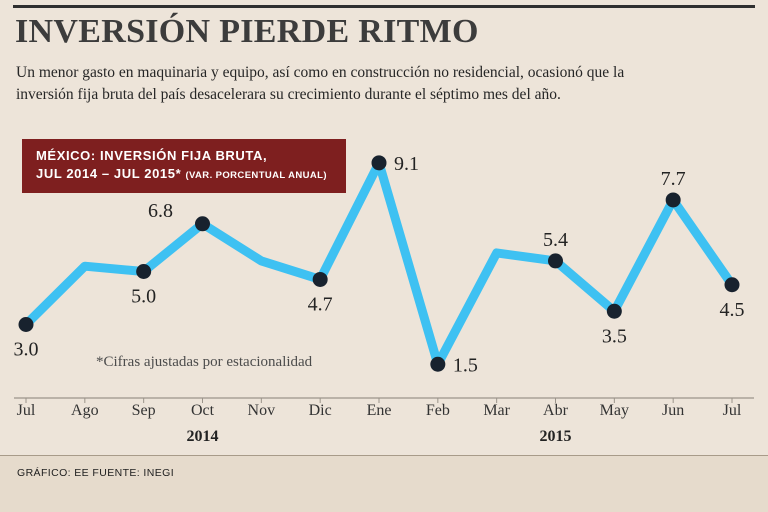 Image resolution: width=768 pixels, height=512 pixels. What do you see at coordinates (26, 350) in the screenshot?
I see `data-point-label: 3.0` at bounding box center [26, 350].